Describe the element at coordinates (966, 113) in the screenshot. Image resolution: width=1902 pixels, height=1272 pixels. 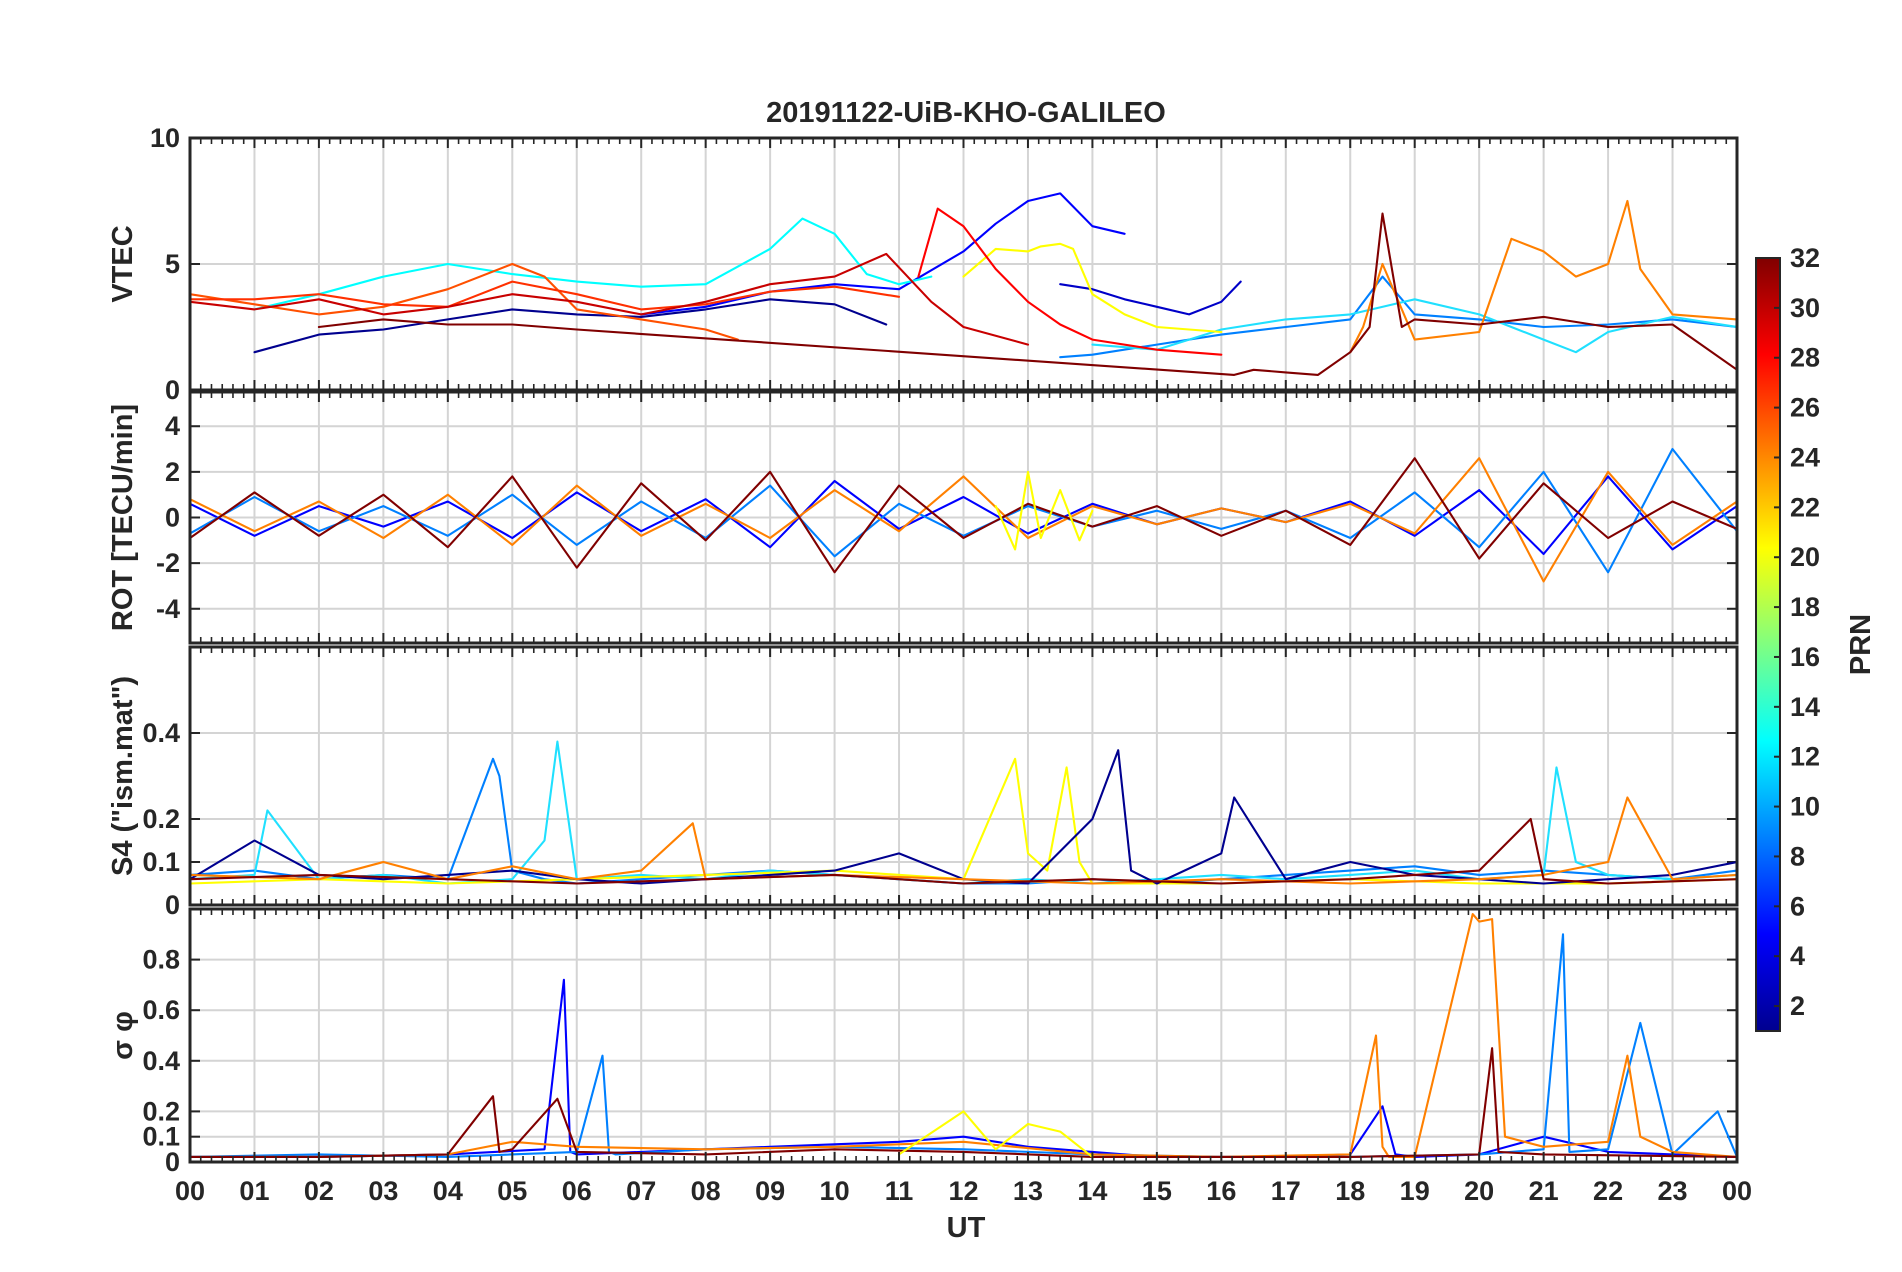
I see `figure-title: 20191122-UiB-KHO-GALILEO` at that location.